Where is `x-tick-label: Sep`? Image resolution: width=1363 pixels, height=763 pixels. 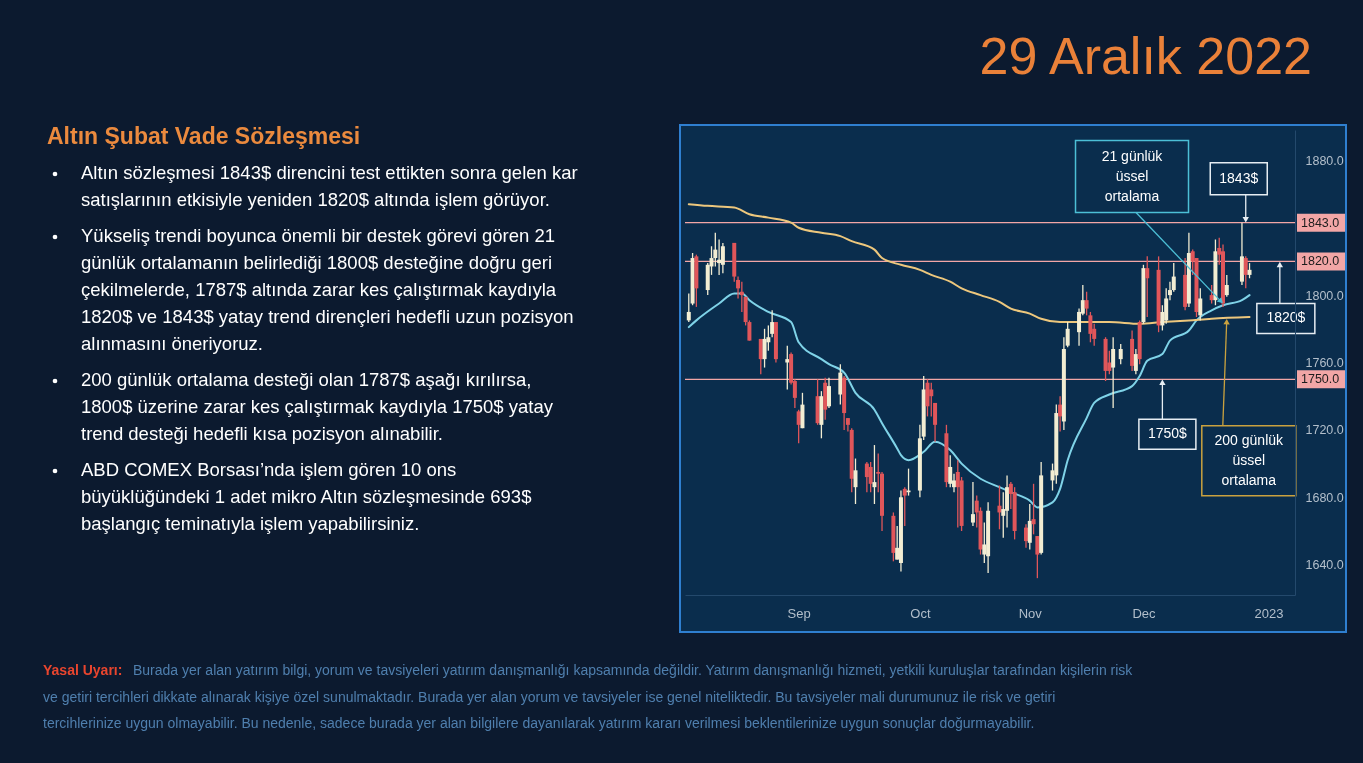
x-tick-label: Sep is located at coordinates (799, 613).